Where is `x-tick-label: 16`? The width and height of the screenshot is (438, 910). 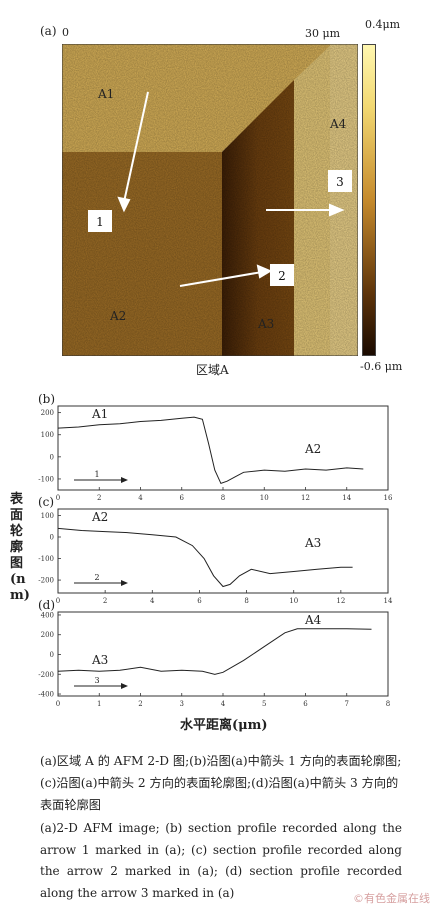 x-tick-label: 16 is located at coordinates (388, 498).